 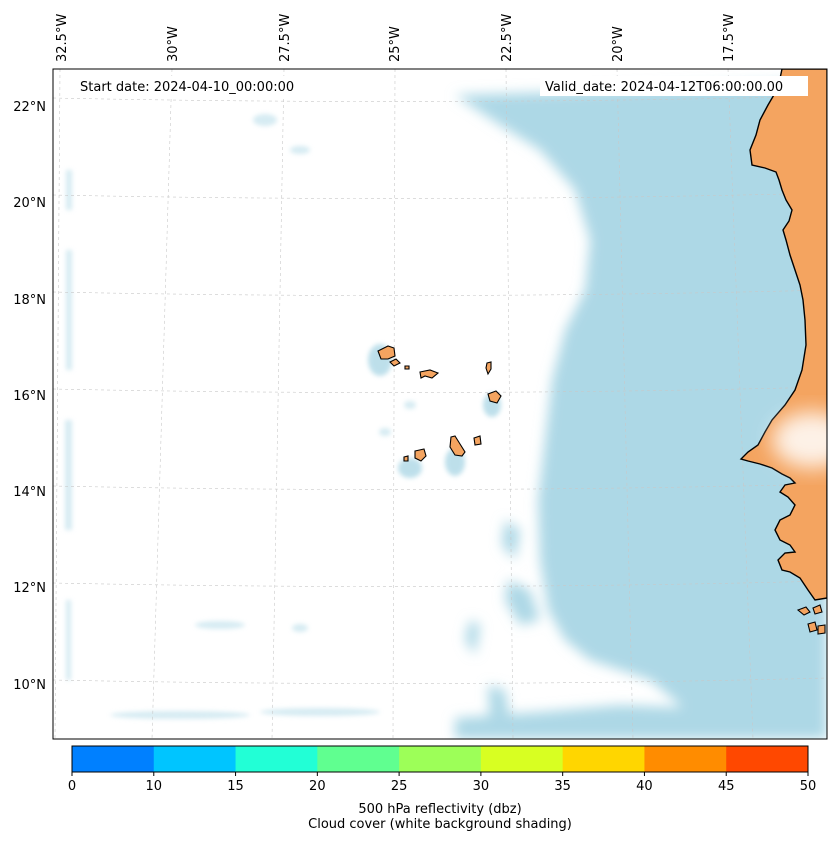 I want to click on colorbar-tick-label: 15, so click(x=235, y=786).